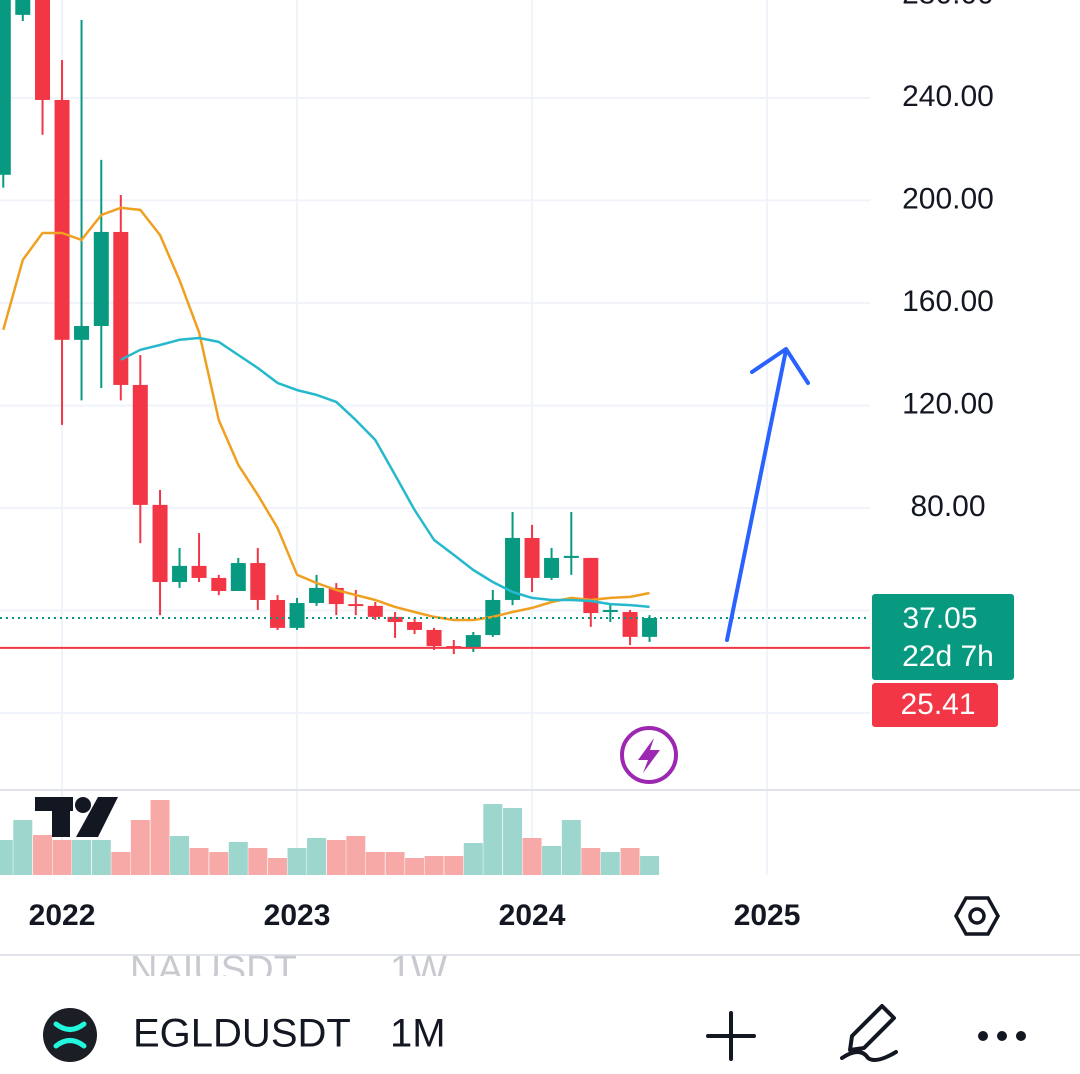 This screenshot has width=1080, height=1074. What do you see at coordinates (948, 656) in the screenshot?
I see `countdown-label: 22d 7h` at bounding box center [948, 656].